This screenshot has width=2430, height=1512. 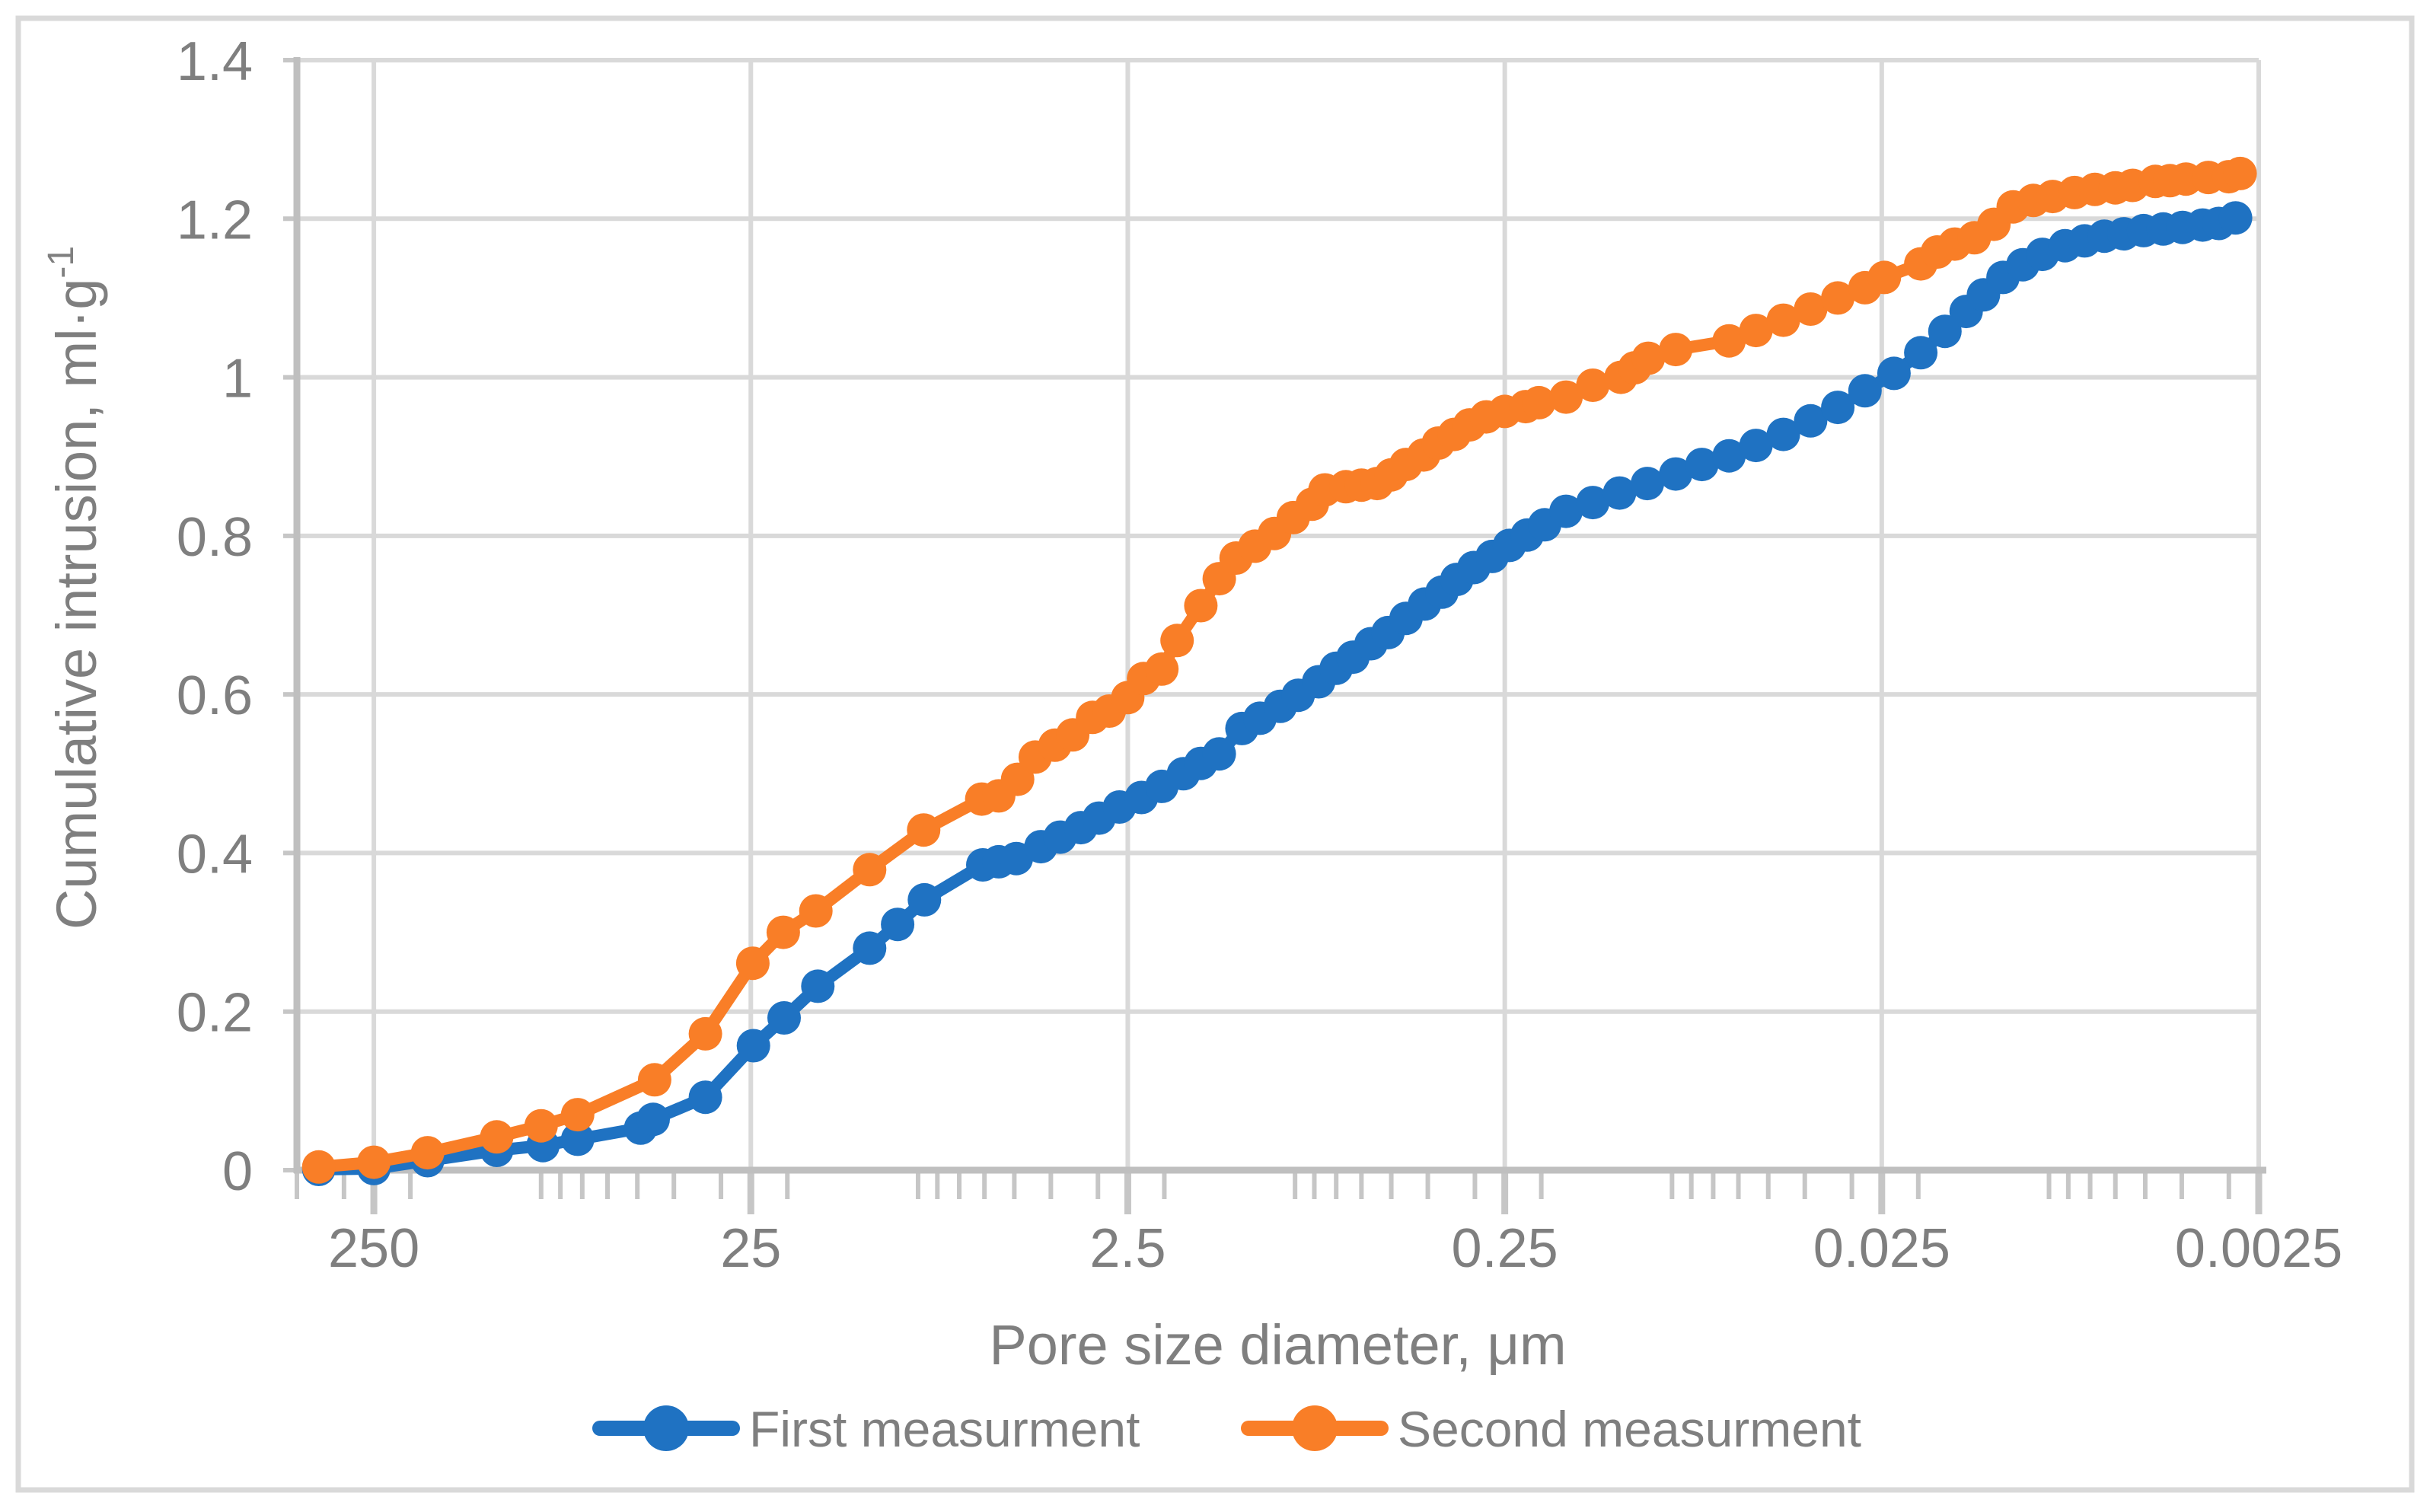 What do you see at coordinates (1629, 1429) in the screenshot?
I see `legend-label-second: Second measurment` at bounding box center [1629, 1429].